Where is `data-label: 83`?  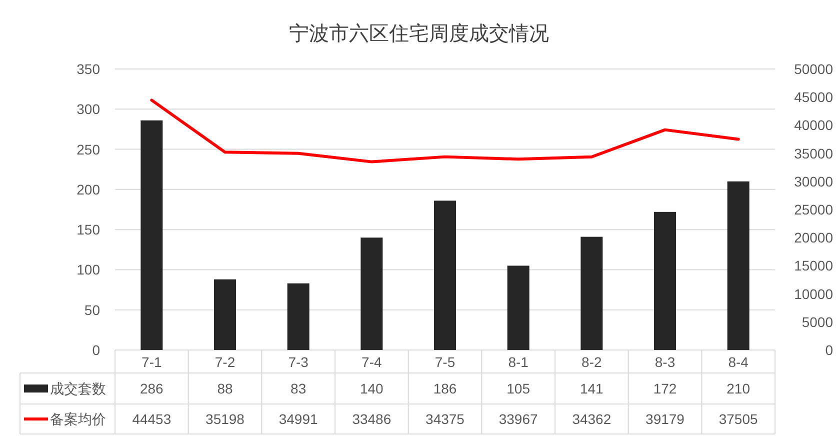 data-label: 83 is located at coordinates (298, 388).